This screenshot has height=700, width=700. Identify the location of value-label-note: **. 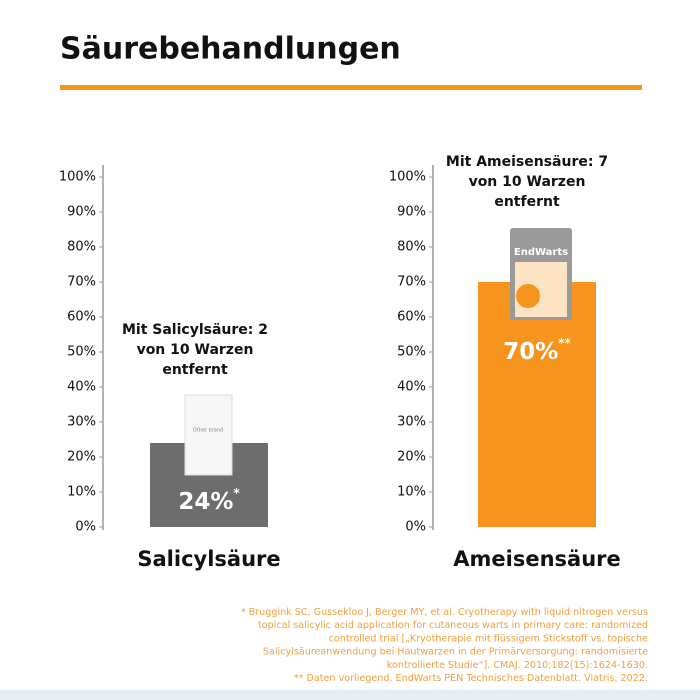
(564, 343).